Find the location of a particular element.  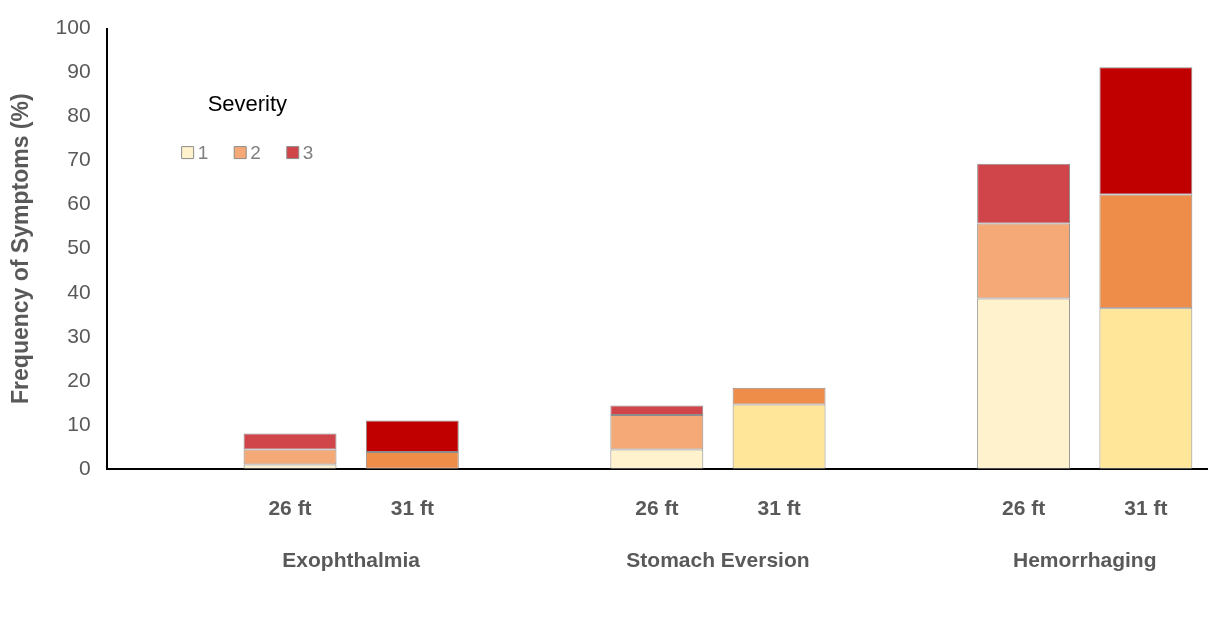

y-tick-label: 70 is located at coordinates (79, 159).